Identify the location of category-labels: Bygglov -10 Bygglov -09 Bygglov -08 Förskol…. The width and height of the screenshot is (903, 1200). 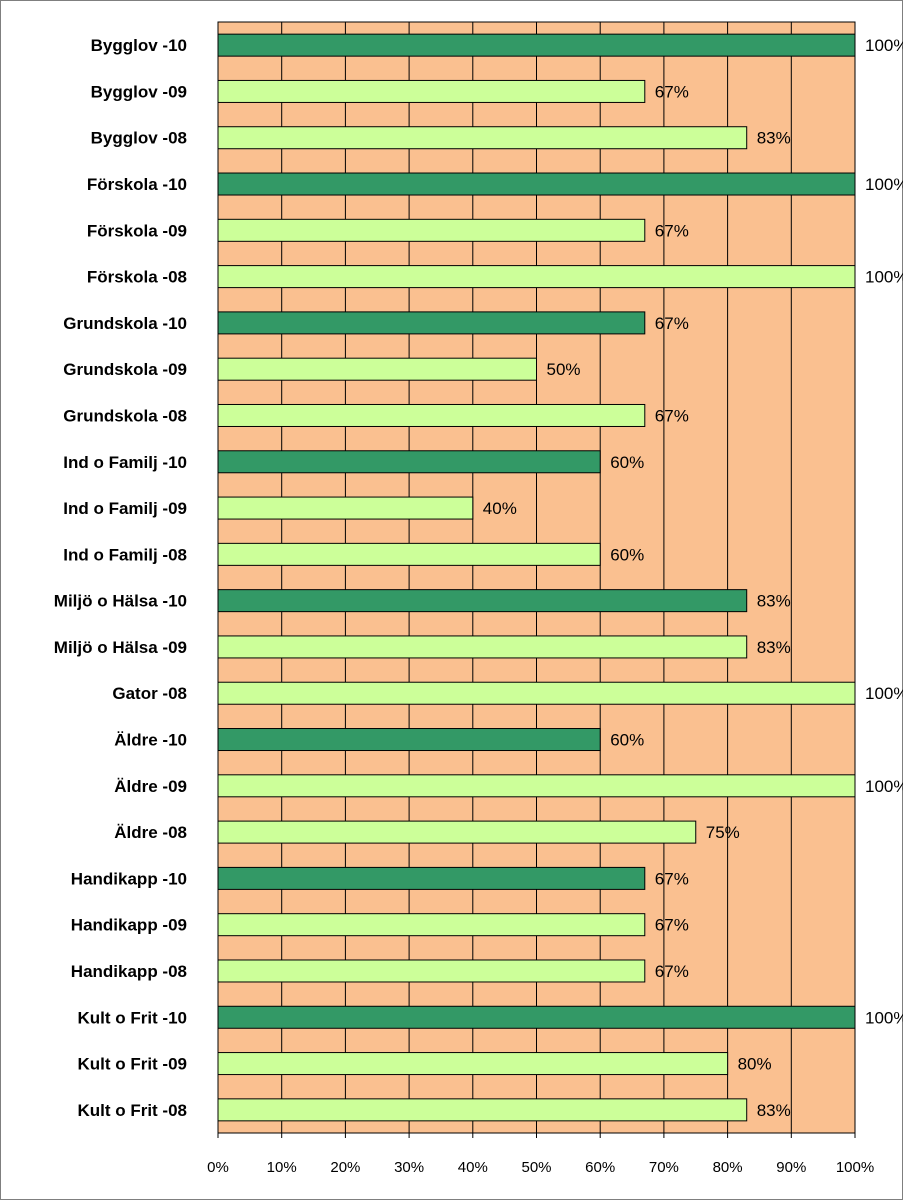
(120, 578).